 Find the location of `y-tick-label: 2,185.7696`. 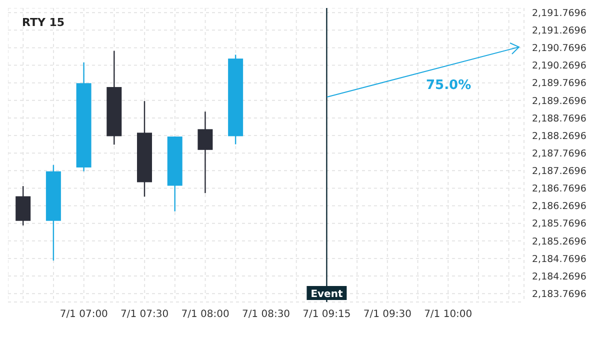

y-tick-label: 2,185.7696 is located at coordinates (559, 224).